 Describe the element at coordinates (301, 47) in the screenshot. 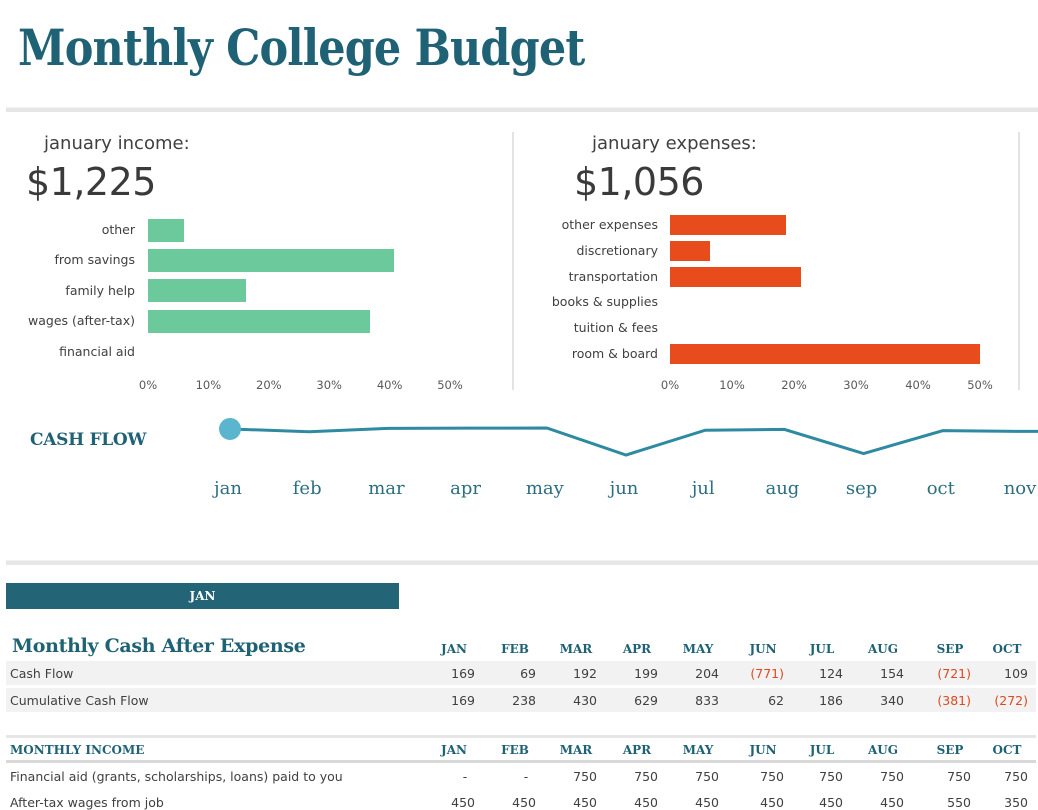

I see `page-title: Monthly College Budget` at that location.